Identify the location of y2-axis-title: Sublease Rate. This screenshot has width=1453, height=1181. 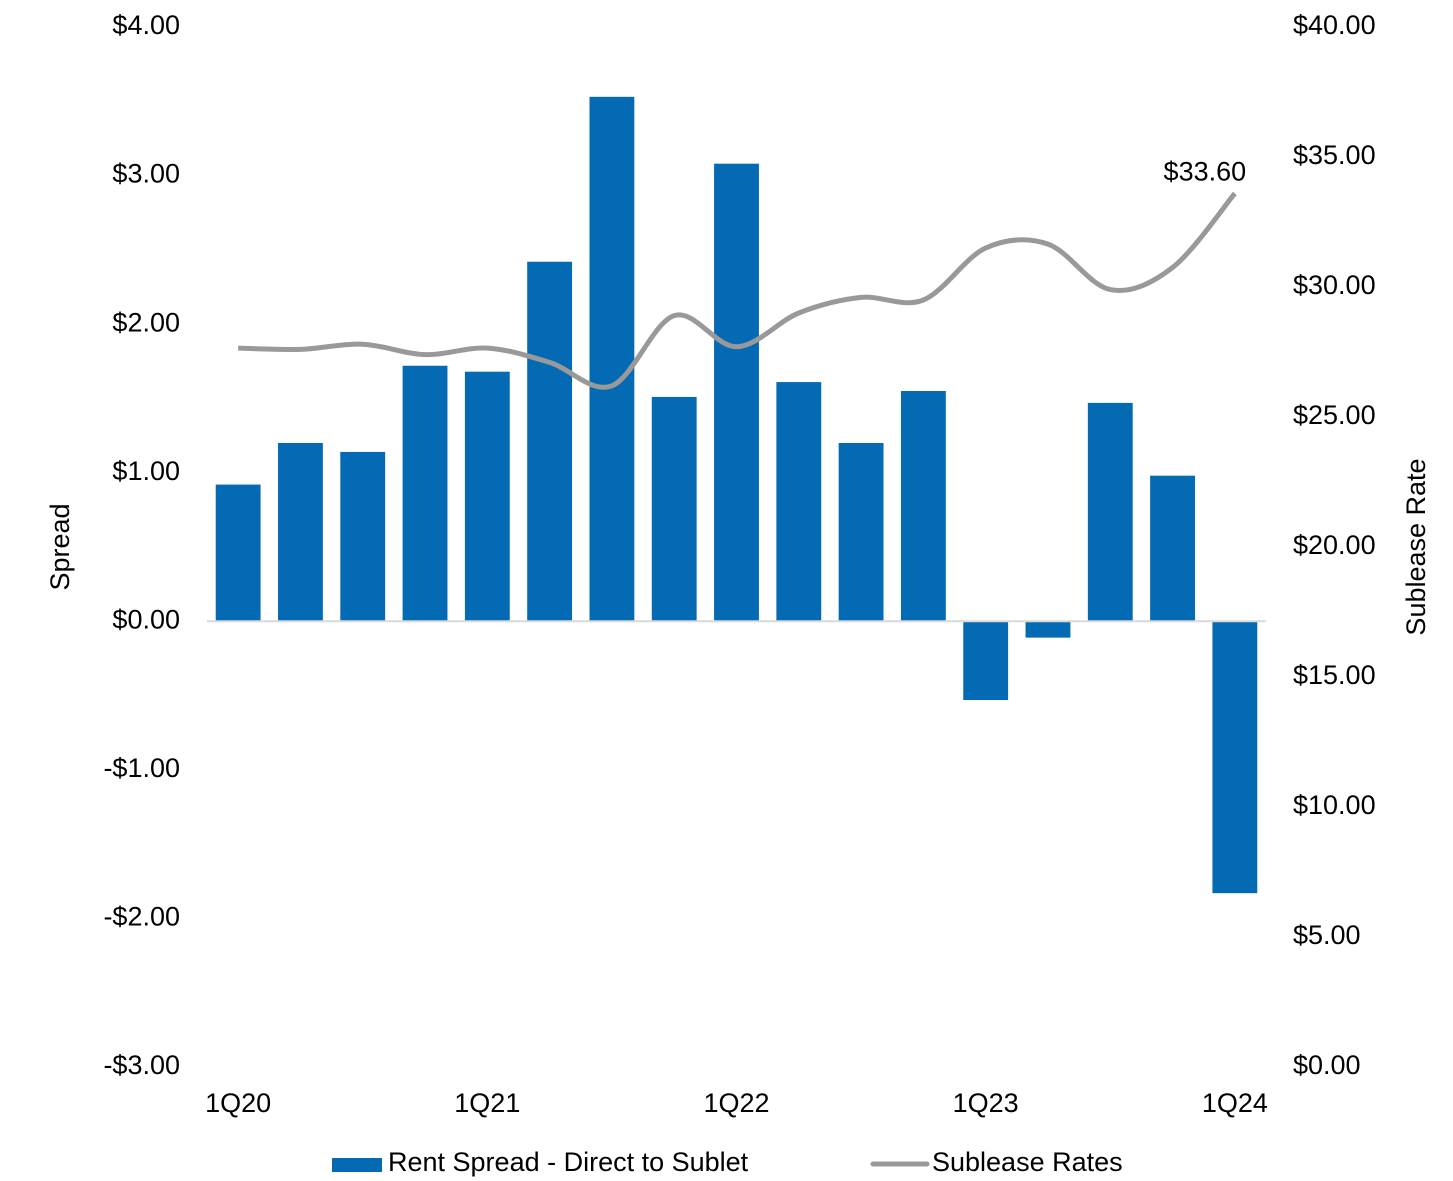
(1416, 546).